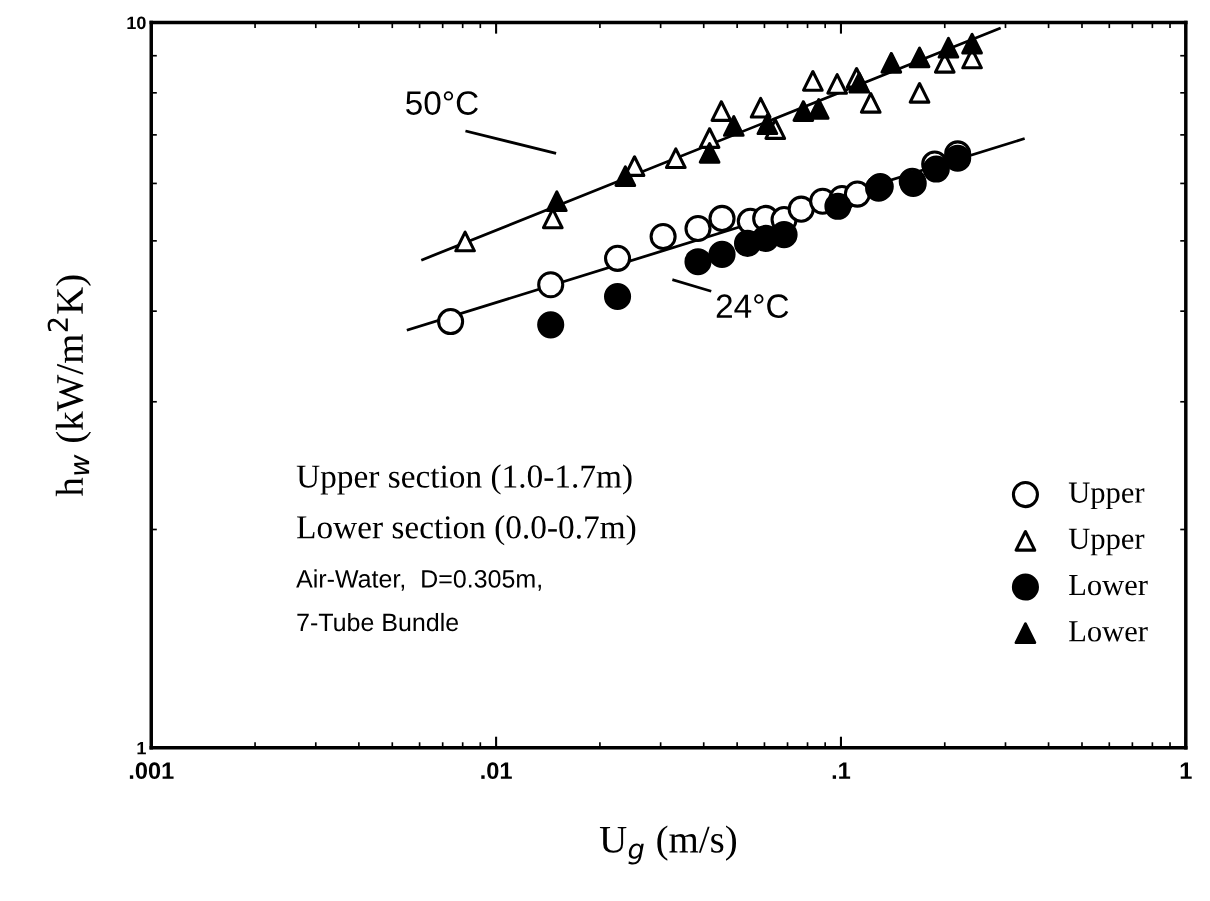  Describe the element at coordinates (442, 103) in the screenshot. I see `annotation: 50°C` at that location.